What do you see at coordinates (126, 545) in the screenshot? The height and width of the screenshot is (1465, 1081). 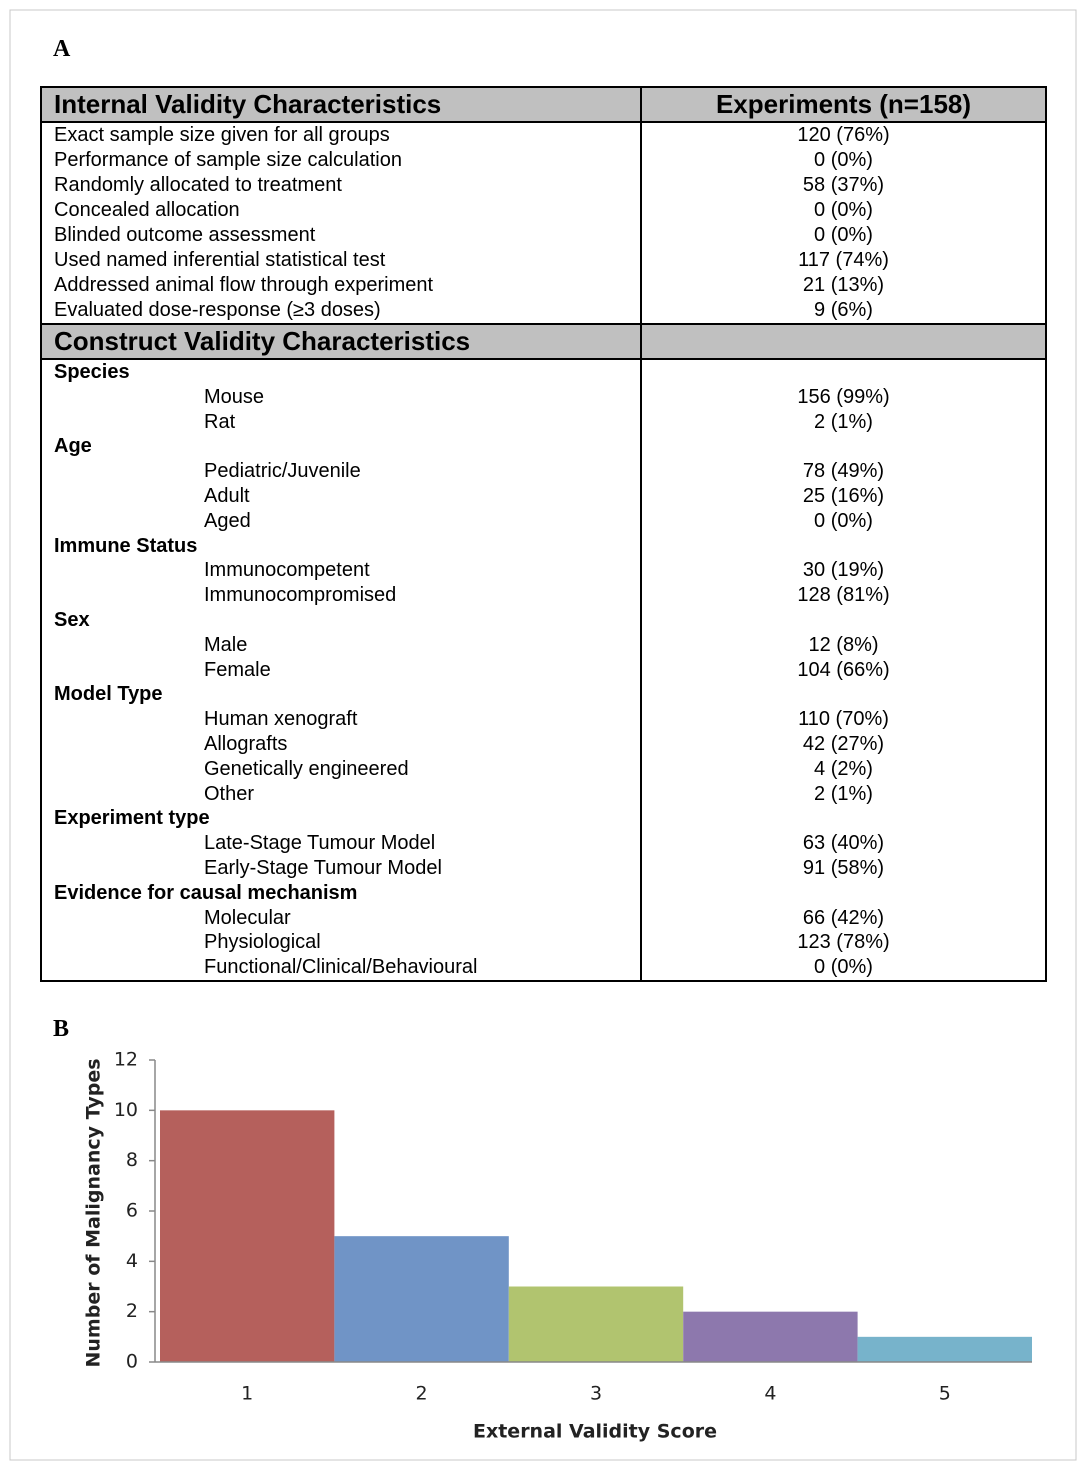 I see `group-name: Immune Status` at bounding box center [126, 545].